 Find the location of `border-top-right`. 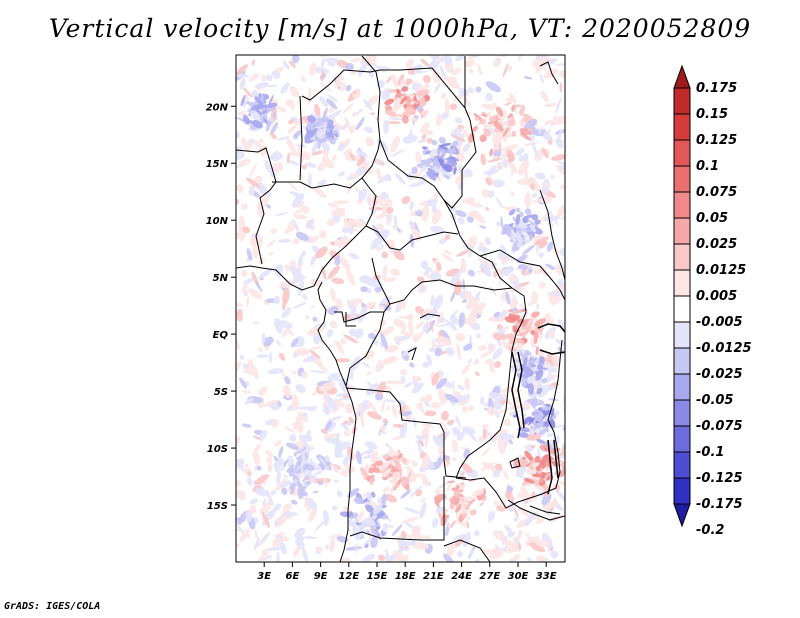

border-top-right is located at coordinates (549, 73).